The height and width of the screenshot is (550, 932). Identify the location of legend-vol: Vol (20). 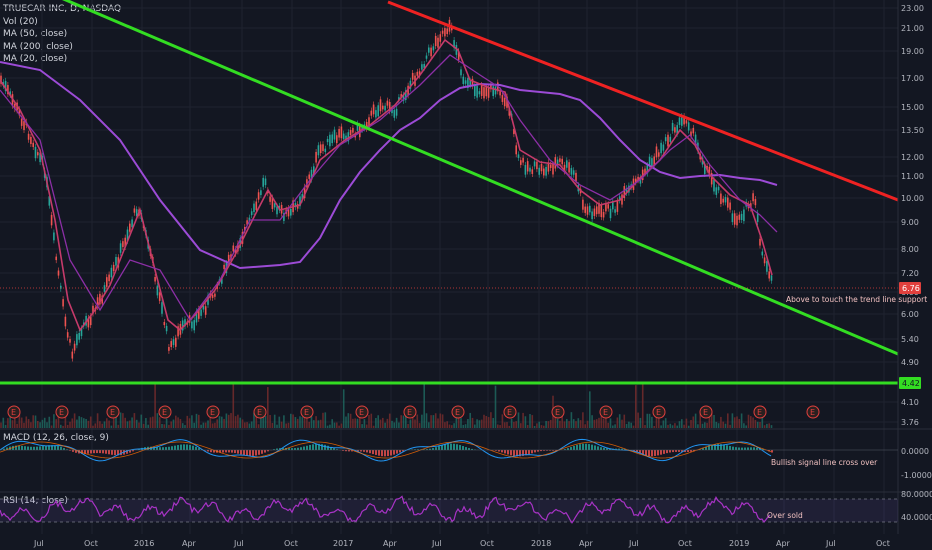
(20, 21).